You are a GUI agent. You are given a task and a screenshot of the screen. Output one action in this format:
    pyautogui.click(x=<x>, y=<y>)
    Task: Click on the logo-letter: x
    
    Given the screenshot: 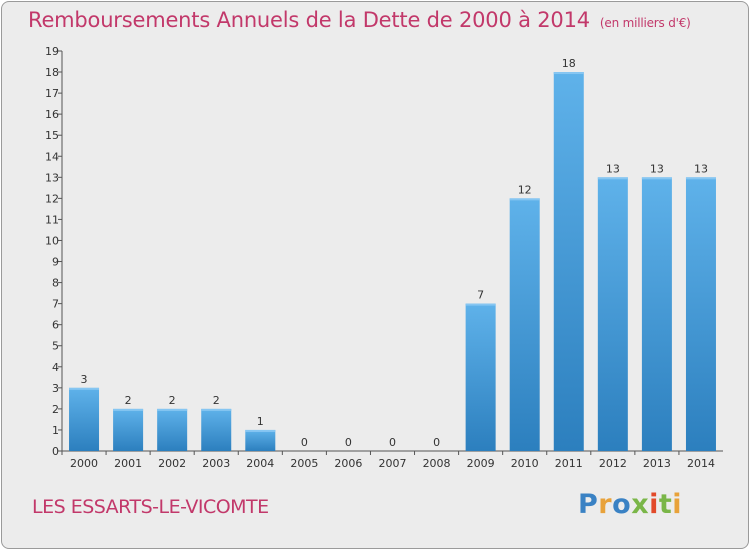 What is the action you would take?
    pyautogui.click(x=640, y=504)
    